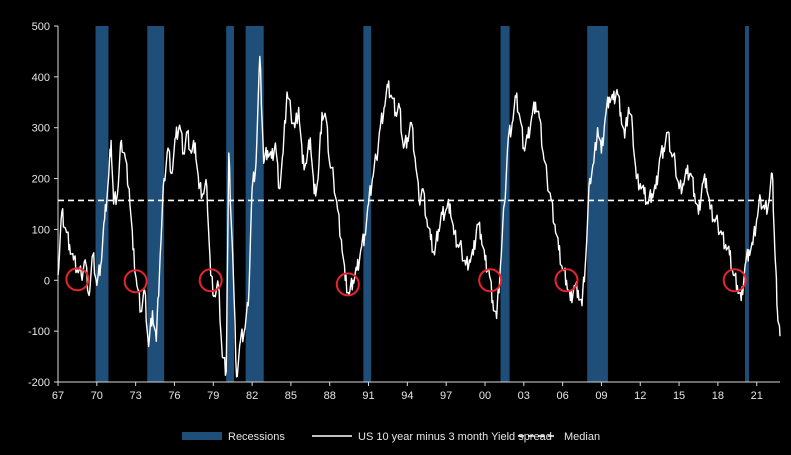  Describe the element at coordinates (640, 396) in the screenshot. I see `x-tick-label-15: 12` at that location.